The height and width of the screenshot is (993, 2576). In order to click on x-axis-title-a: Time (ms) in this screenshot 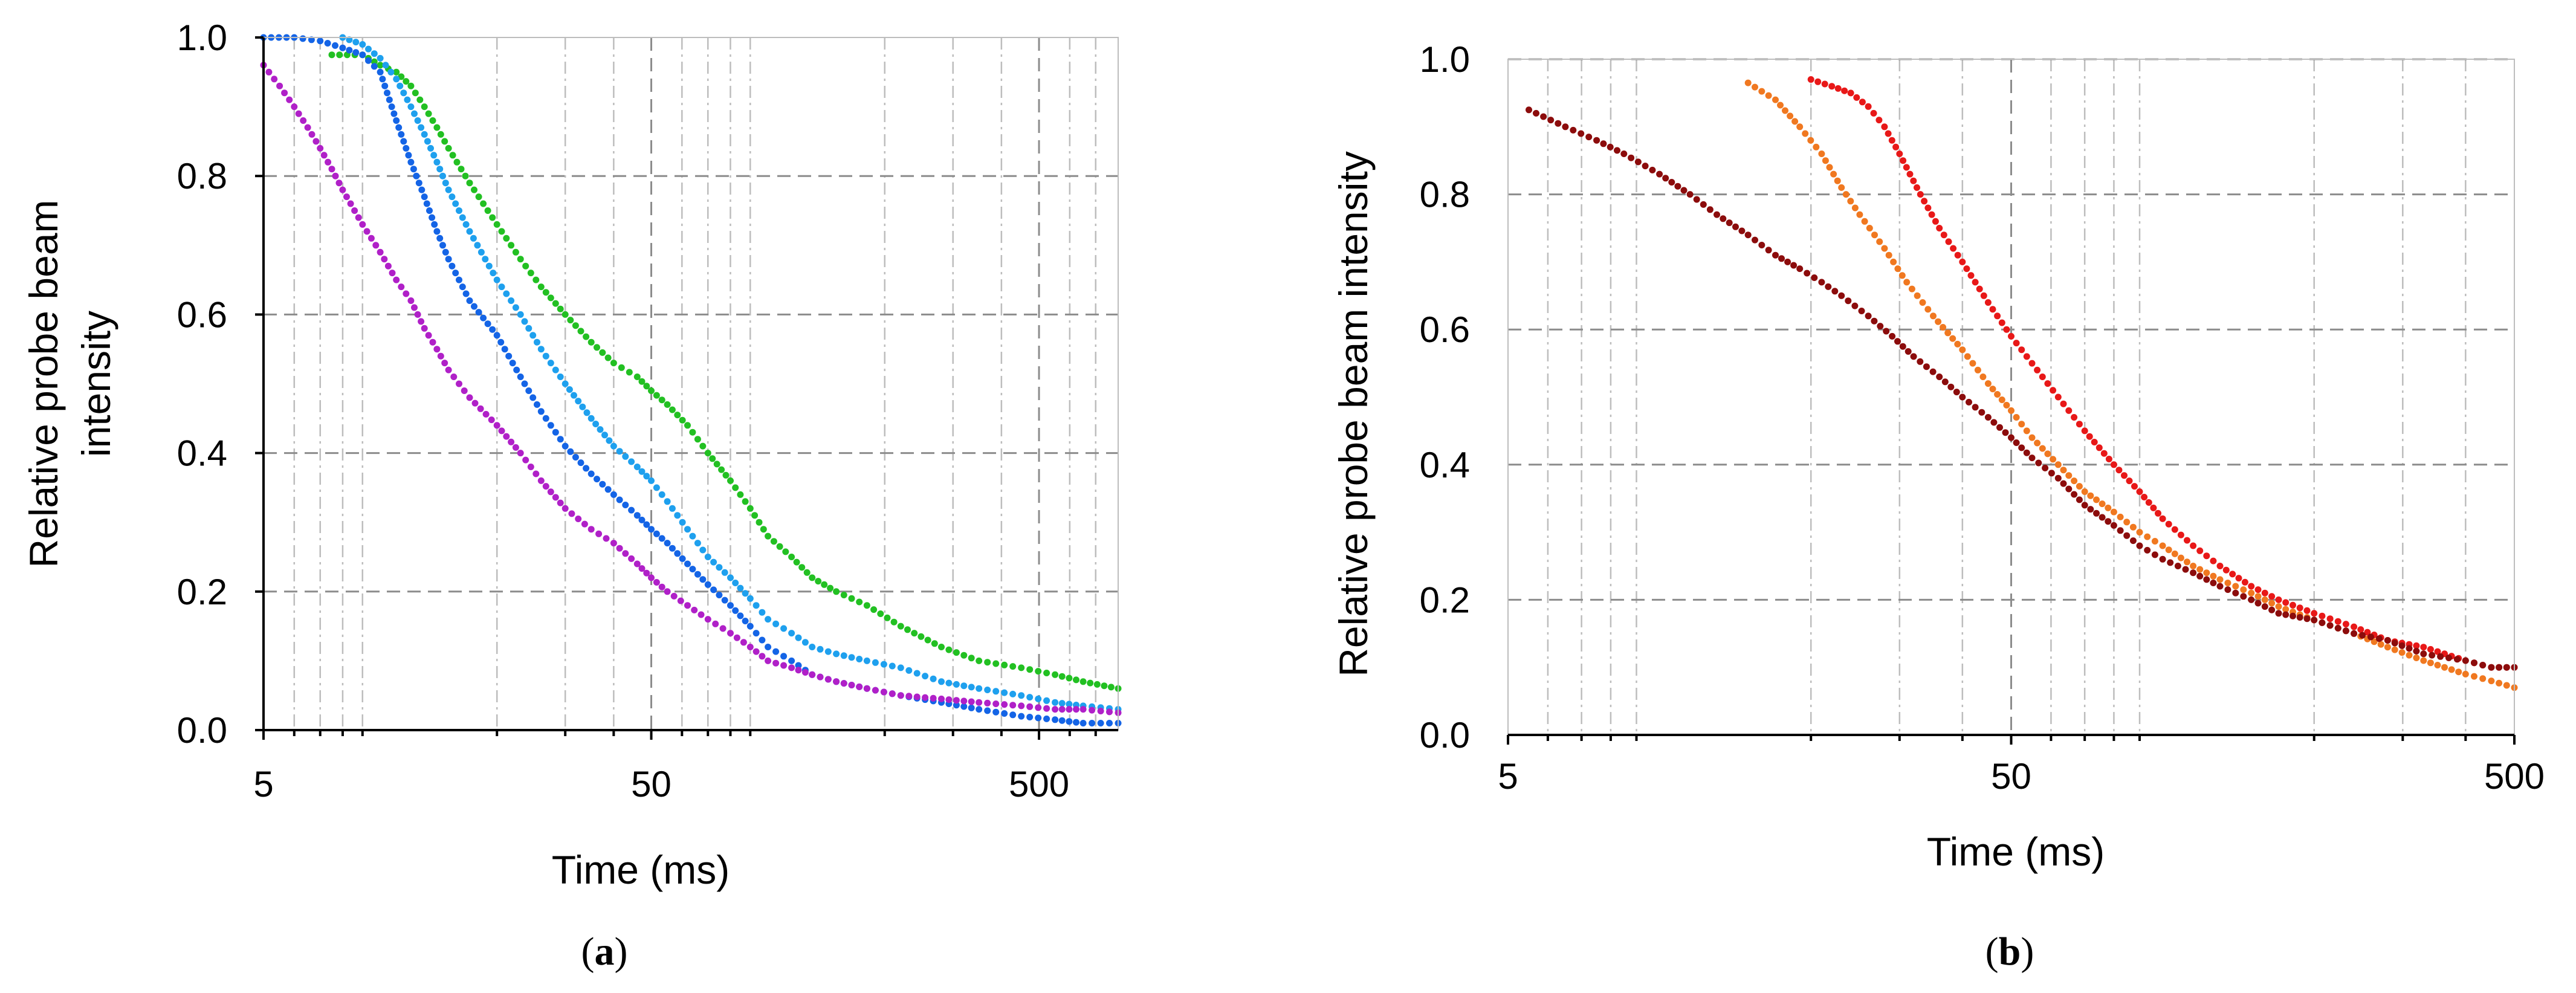, I will do `click(641, 870)`.